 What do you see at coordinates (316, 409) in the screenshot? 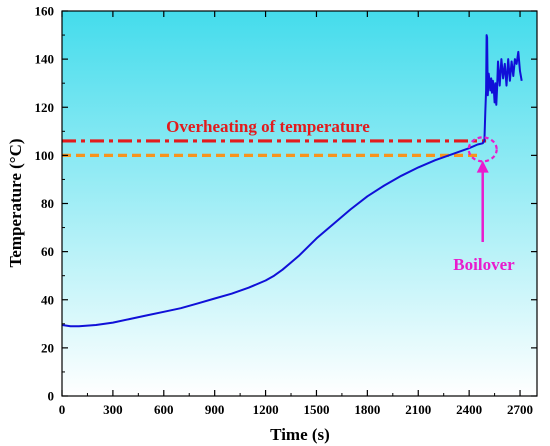
I see `x-tick-label: 1500` at bounding box center [316, 409].